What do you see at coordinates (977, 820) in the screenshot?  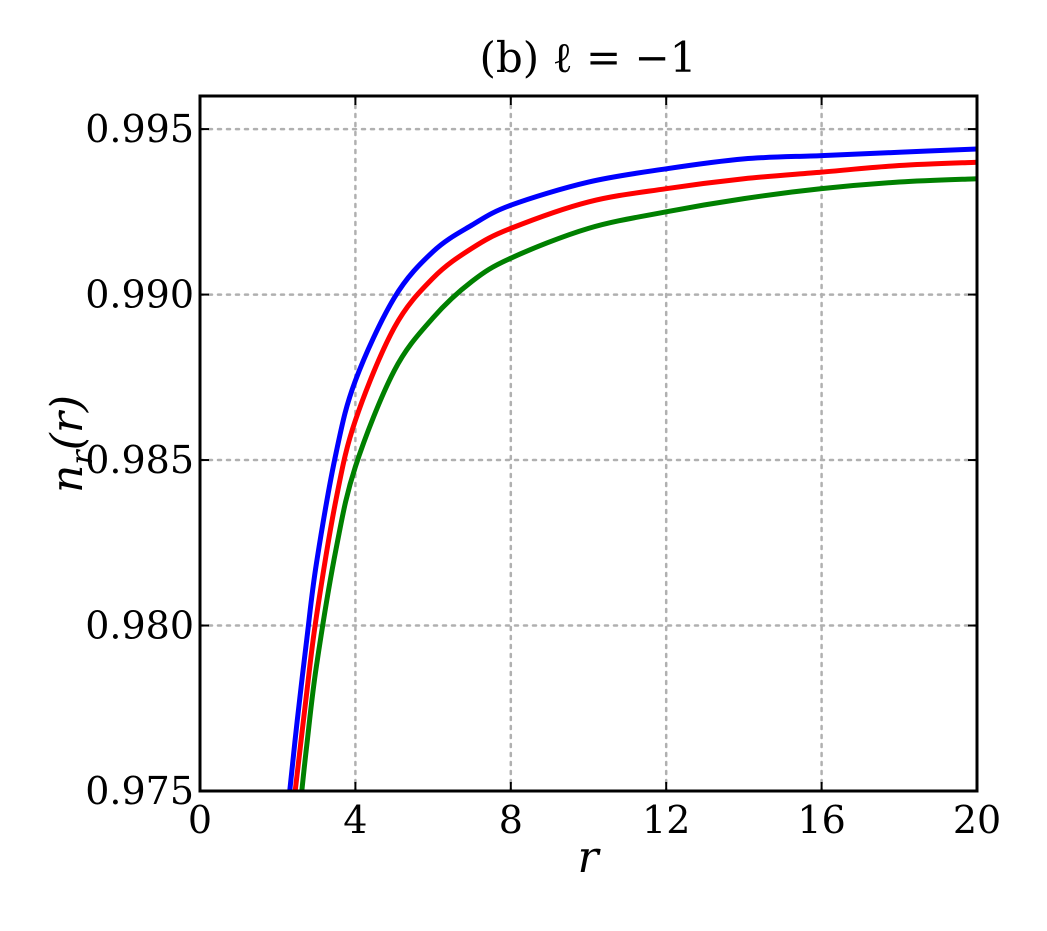 I see `x-tick-label: 20` at bounding box center [977, 820].